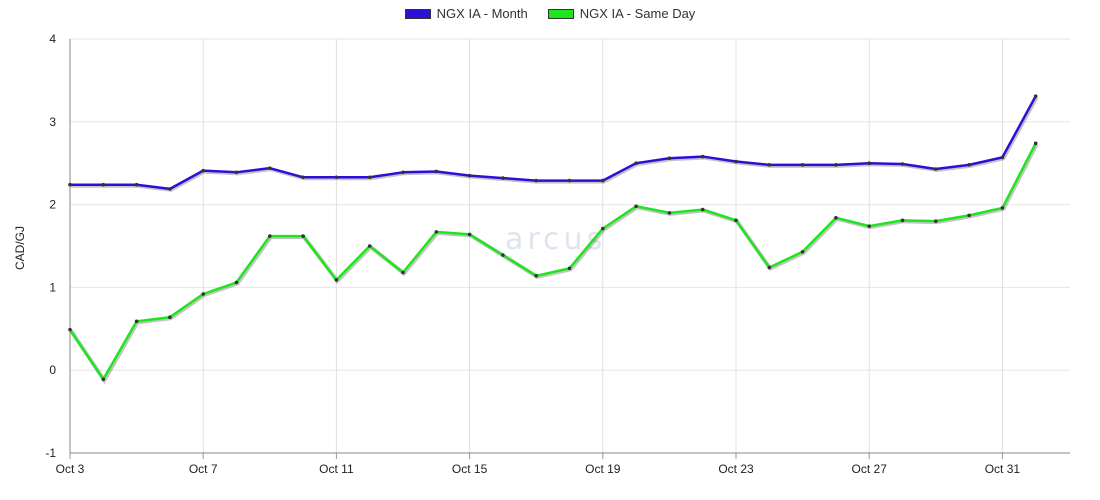 This screenshot has height=500, width=1100. I want to click on x-tick-label: Oct 15, so click(470, 469).